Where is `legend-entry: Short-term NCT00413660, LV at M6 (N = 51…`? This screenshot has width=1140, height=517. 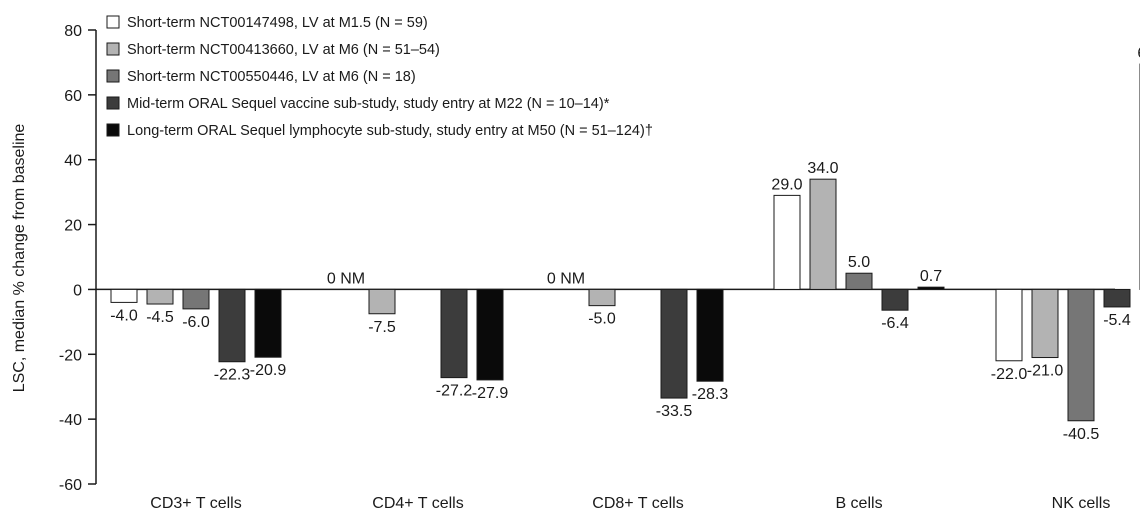 legend-entry: Short-term NCT00413660, LV at M6 (N = 51… is located at coordinates (283, 50).